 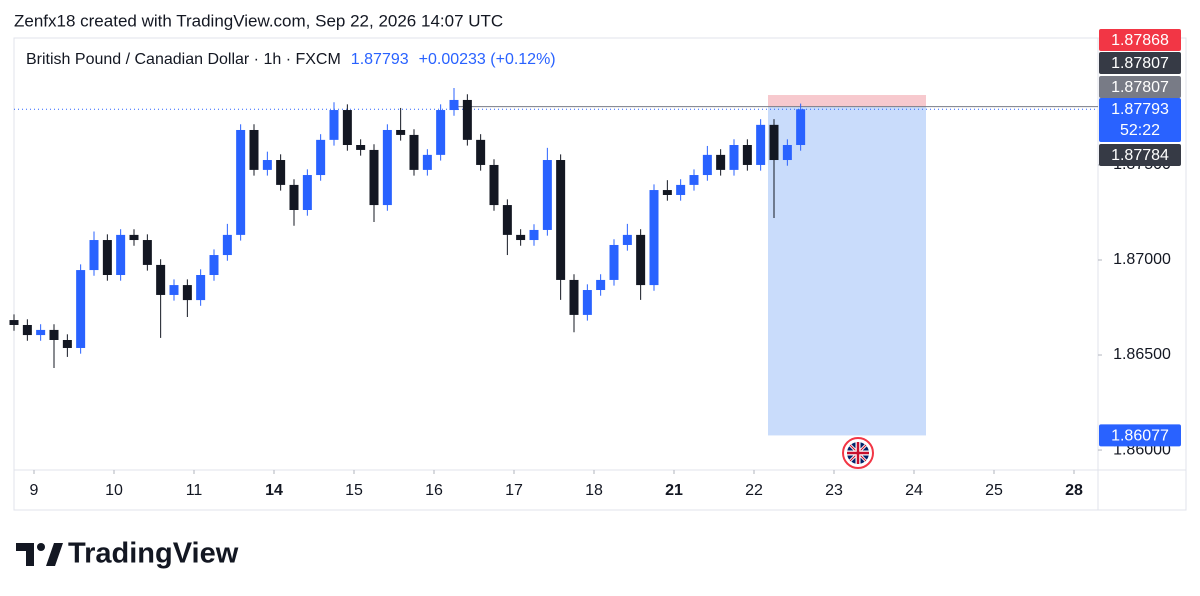 I want to click on price-tag-label: 1.87793, so click(x=1140, y=109).